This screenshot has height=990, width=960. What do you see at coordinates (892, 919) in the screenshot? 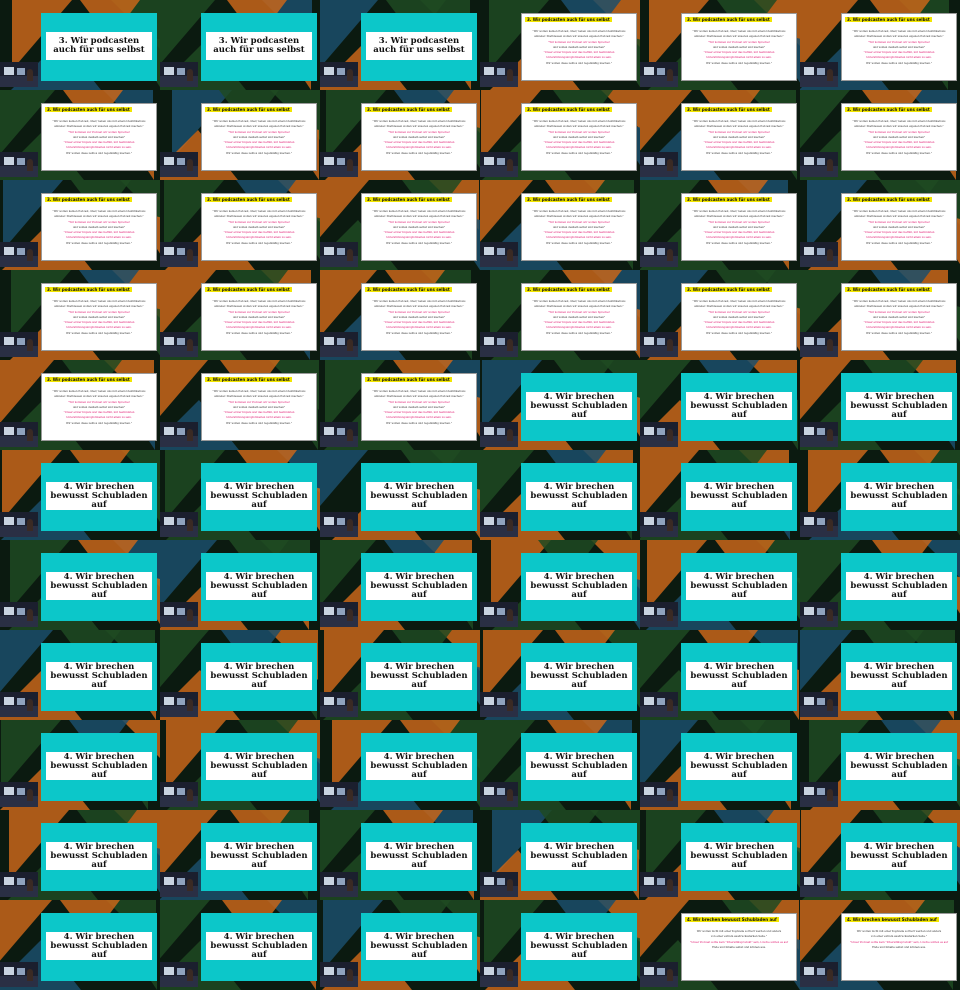
I see `slide-header: 4. Wir brechen bewusst Schubladen auf` at bounding box center [892, 919].